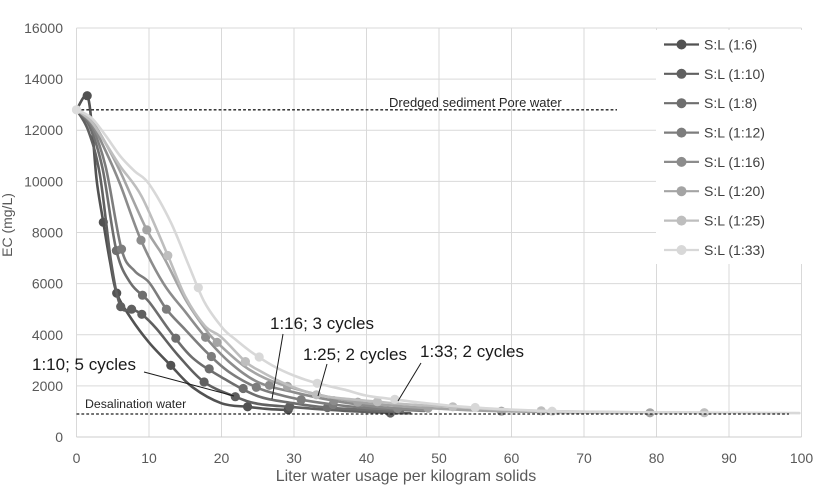 This screenshot has height=492, width=815. What do you see at coordinates (47, 386) in the screenshot?
I see `svg-text: 2000` at bounding box center [47, 386].